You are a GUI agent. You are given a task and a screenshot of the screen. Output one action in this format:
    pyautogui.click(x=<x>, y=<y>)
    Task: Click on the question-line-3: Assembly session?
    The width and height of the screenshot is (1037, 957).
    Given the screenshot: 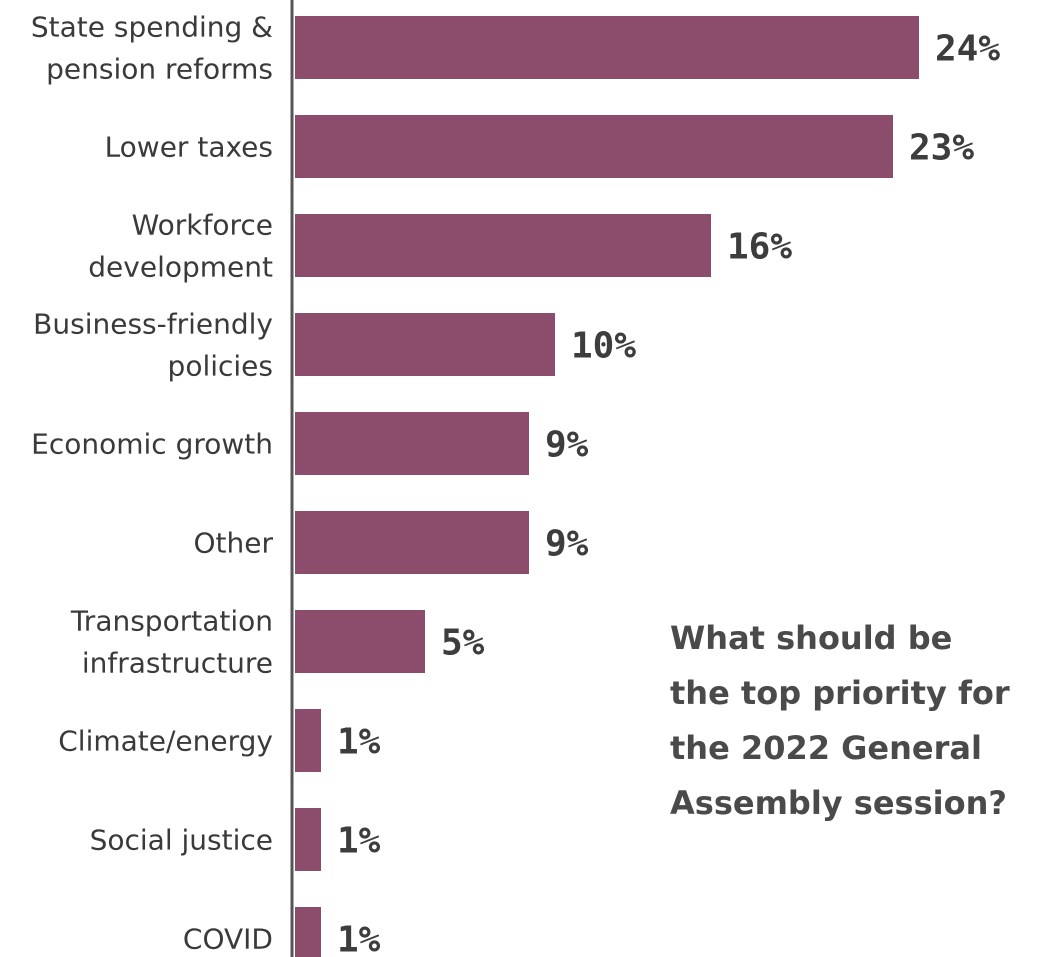 What is the action you would take?
    pyautogui.click(x=838, y=803)
    